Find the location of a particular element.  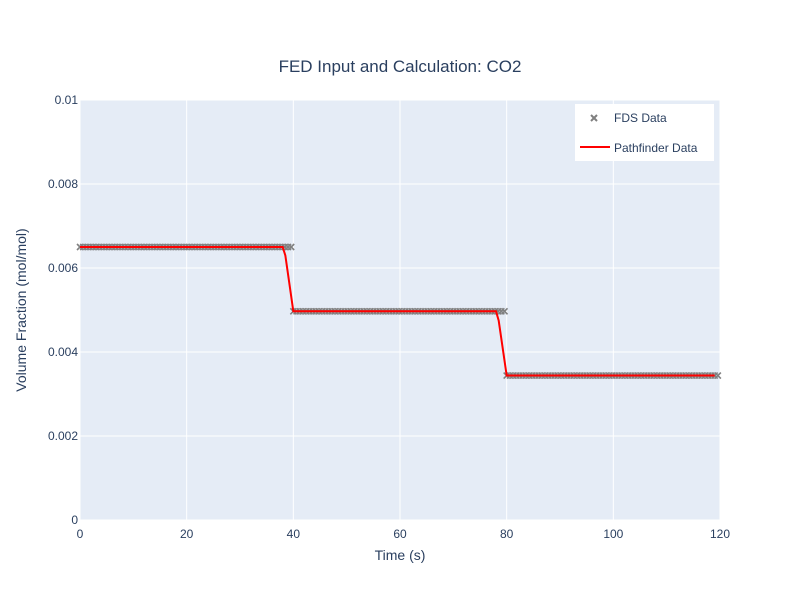

x-tick-label: 120 is located at coordinates (720, 534).